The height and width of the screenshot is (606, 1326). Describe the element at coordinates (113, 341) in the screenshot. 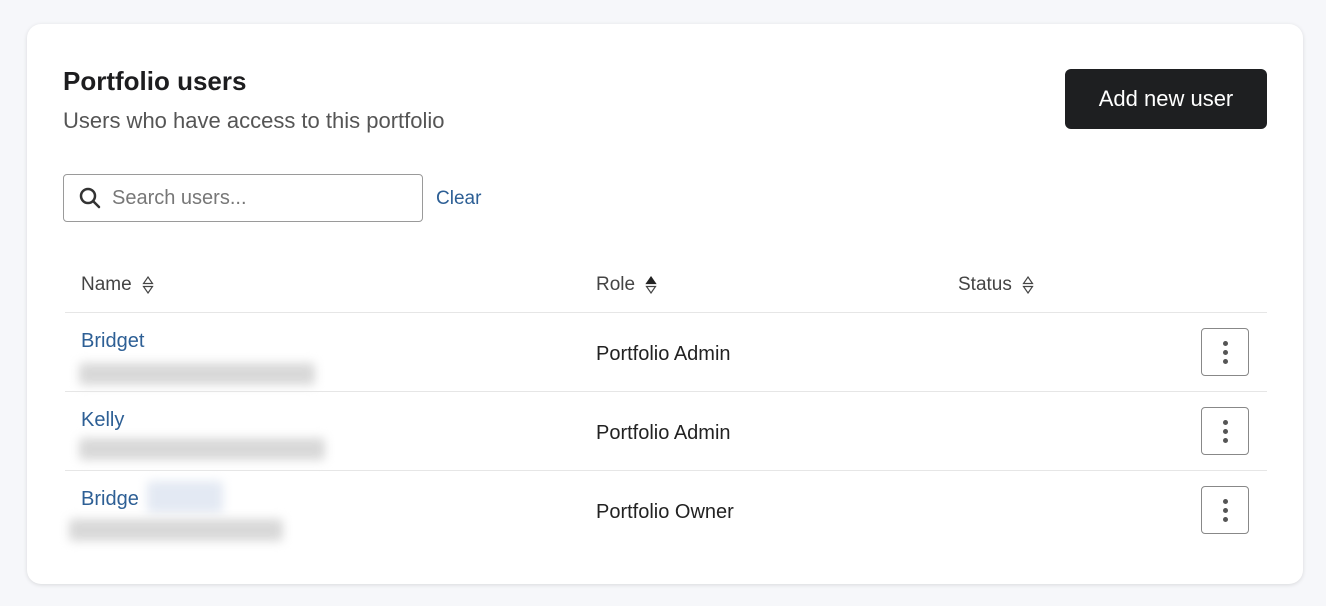

I see `user-name-link: Bridget` at that location.